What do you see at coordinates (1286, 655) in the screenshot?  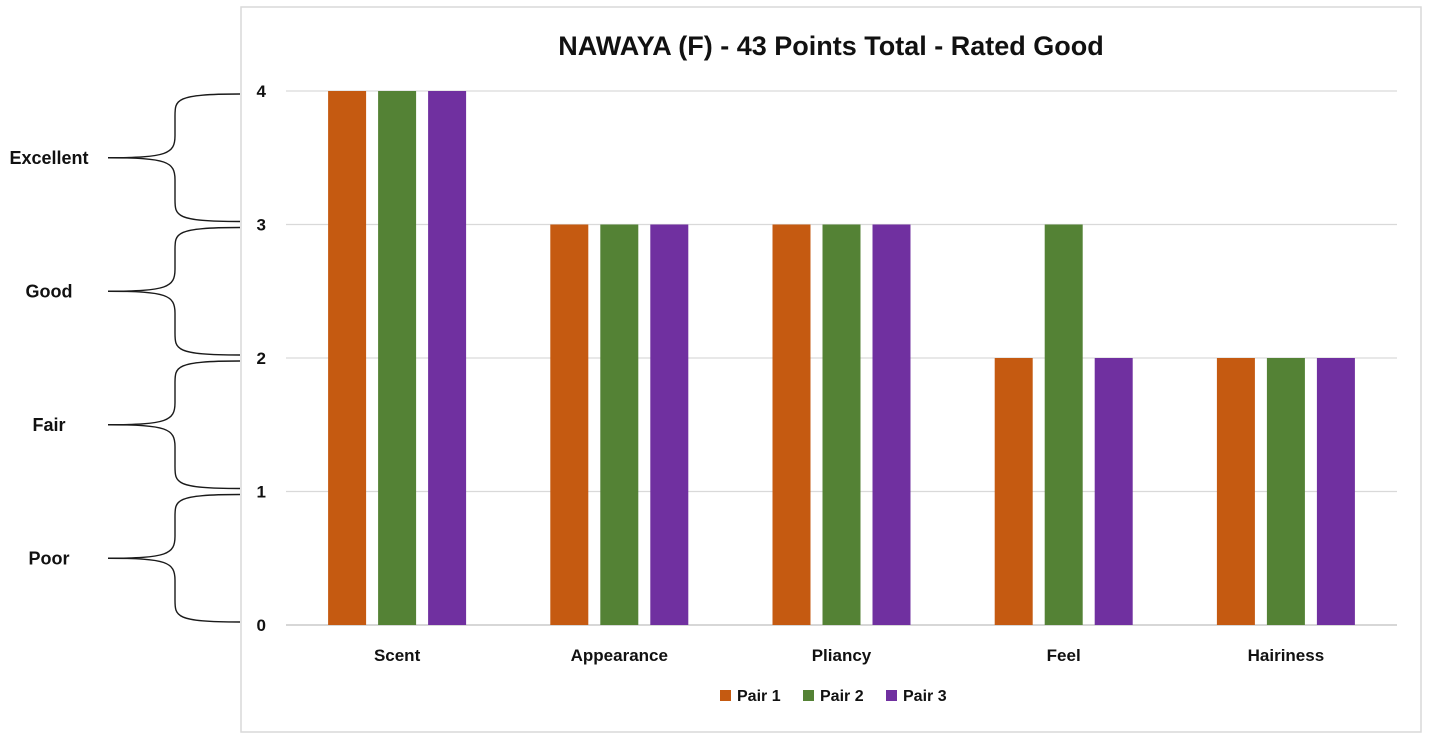 I see `x-category-label: Hairiness` at bounding box center [1286, 655].